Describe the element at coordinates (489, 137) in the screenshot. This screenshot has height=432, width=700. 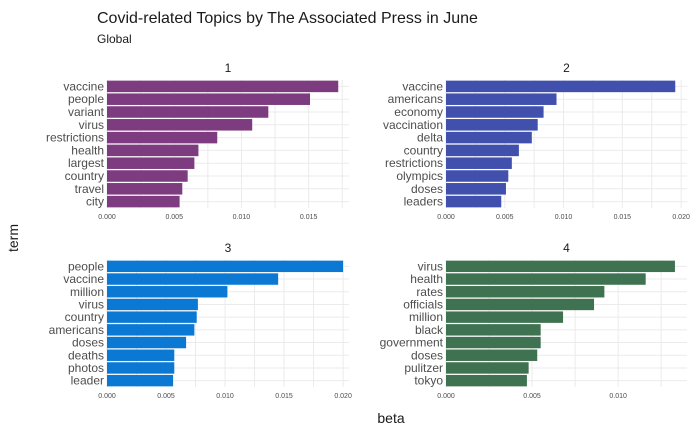
I see `bar-delta` at that location.